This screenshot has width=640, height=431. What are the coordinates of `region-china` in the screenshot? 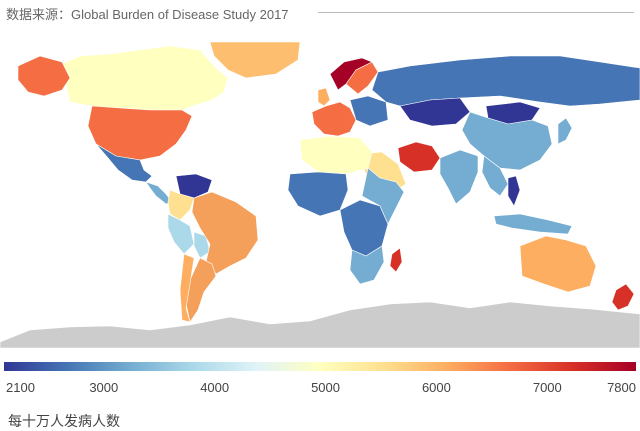 It's located at (507, 141).